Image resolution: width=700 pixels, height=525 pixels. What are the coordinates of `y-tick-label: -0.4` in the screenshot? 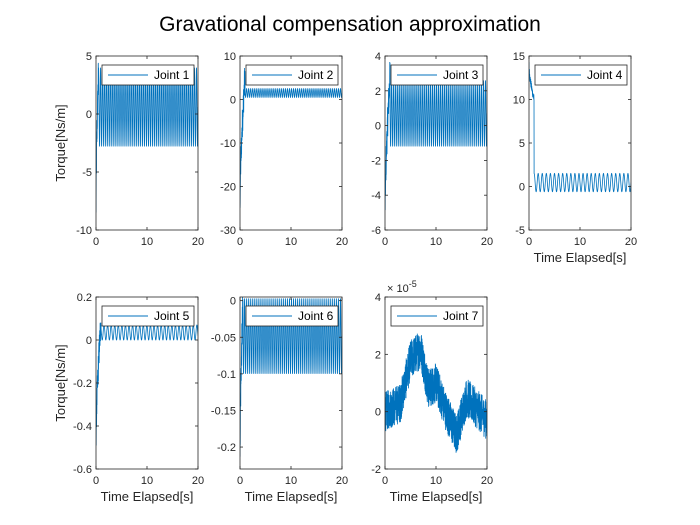 It's located at (82, 427).